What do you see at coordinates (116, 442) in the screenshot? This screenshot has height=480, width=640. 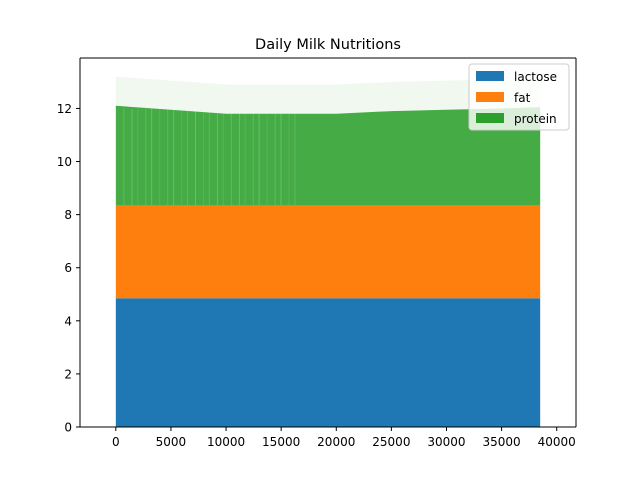 I see `x-tick-label: 0` at bounding box center [116, 442].